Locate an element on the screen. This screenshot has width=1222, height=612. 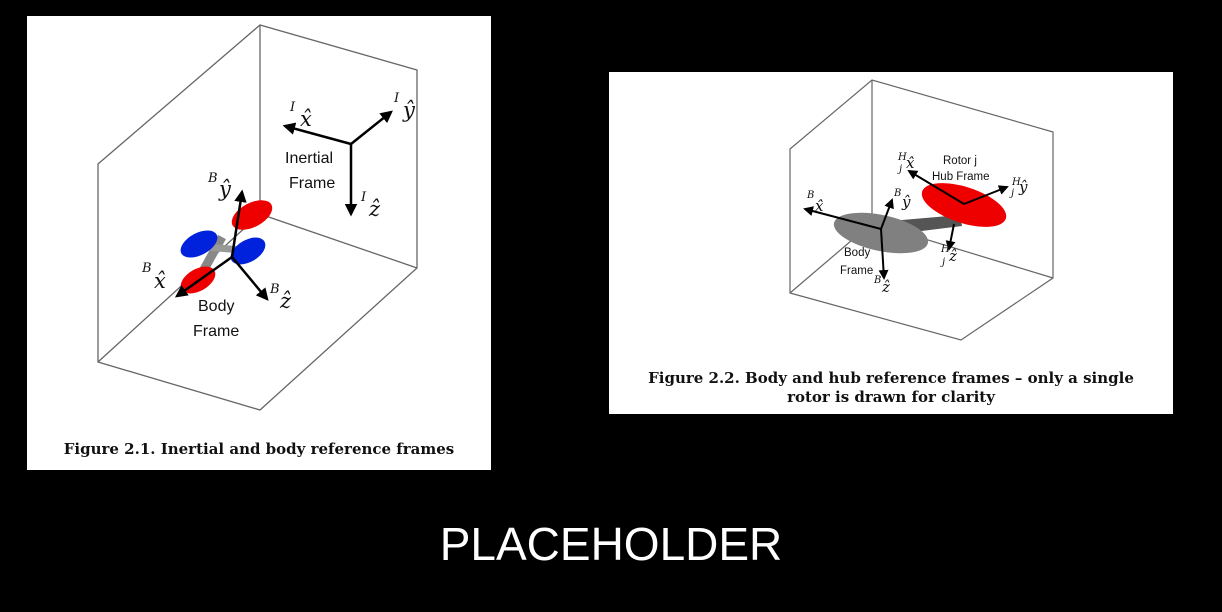
rear-rotor-right is located at coordinates (248, 251).